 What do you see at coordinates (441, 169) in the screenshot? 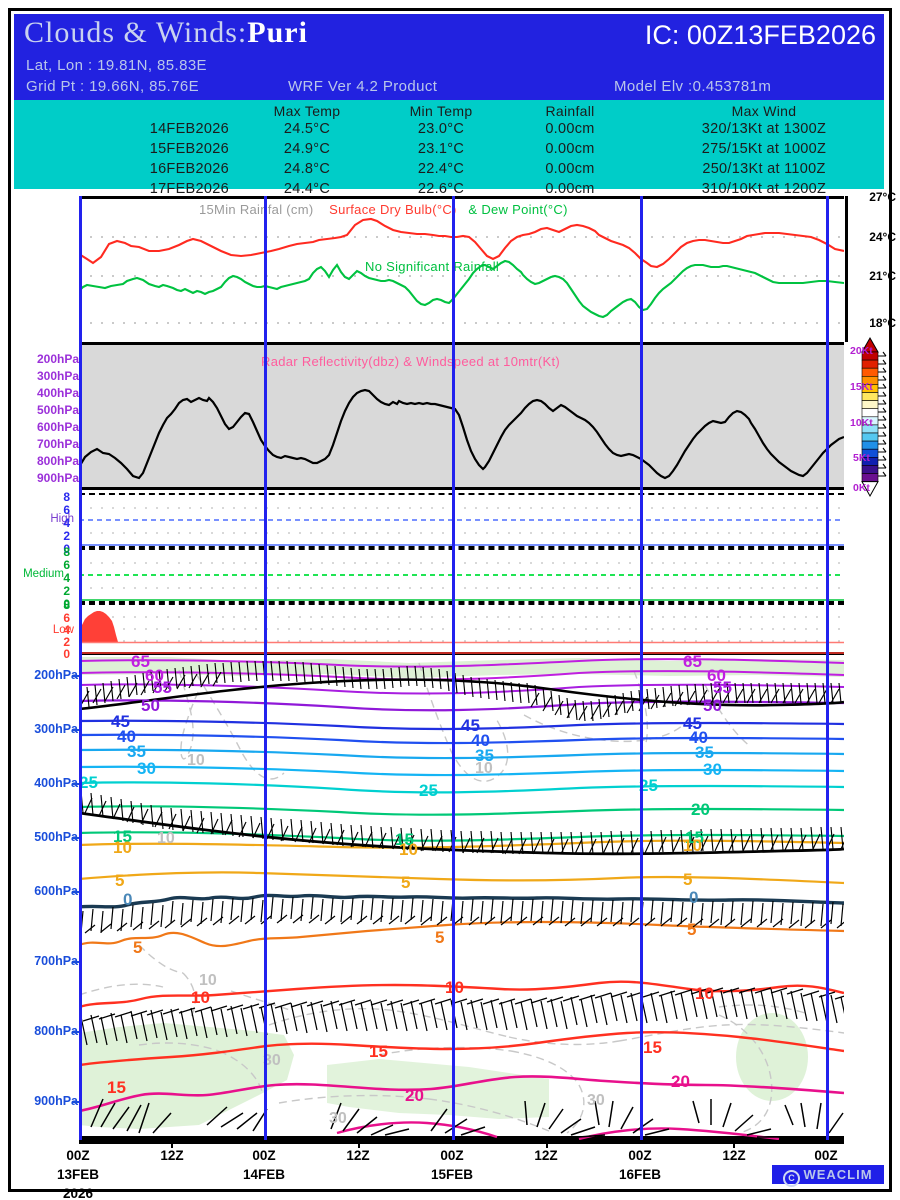
I see `cell-min-temp: 22.4°C` at bounding box center [441, 169].